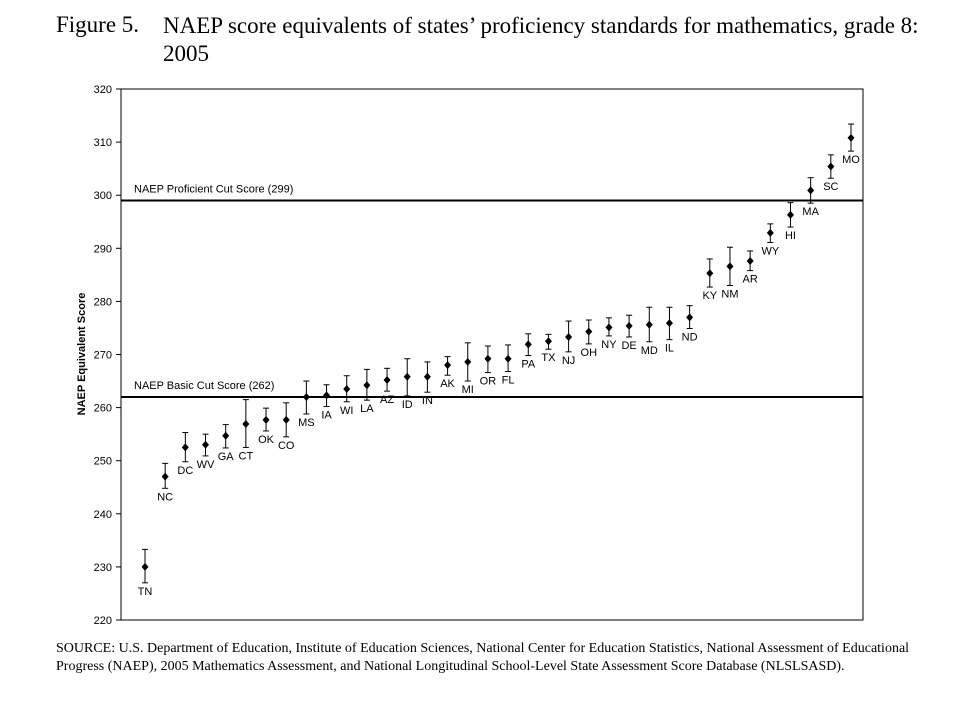  Describe the element at coordinates (103, 621) in the screenshot. I see `y-tick-label: 220` at that location.